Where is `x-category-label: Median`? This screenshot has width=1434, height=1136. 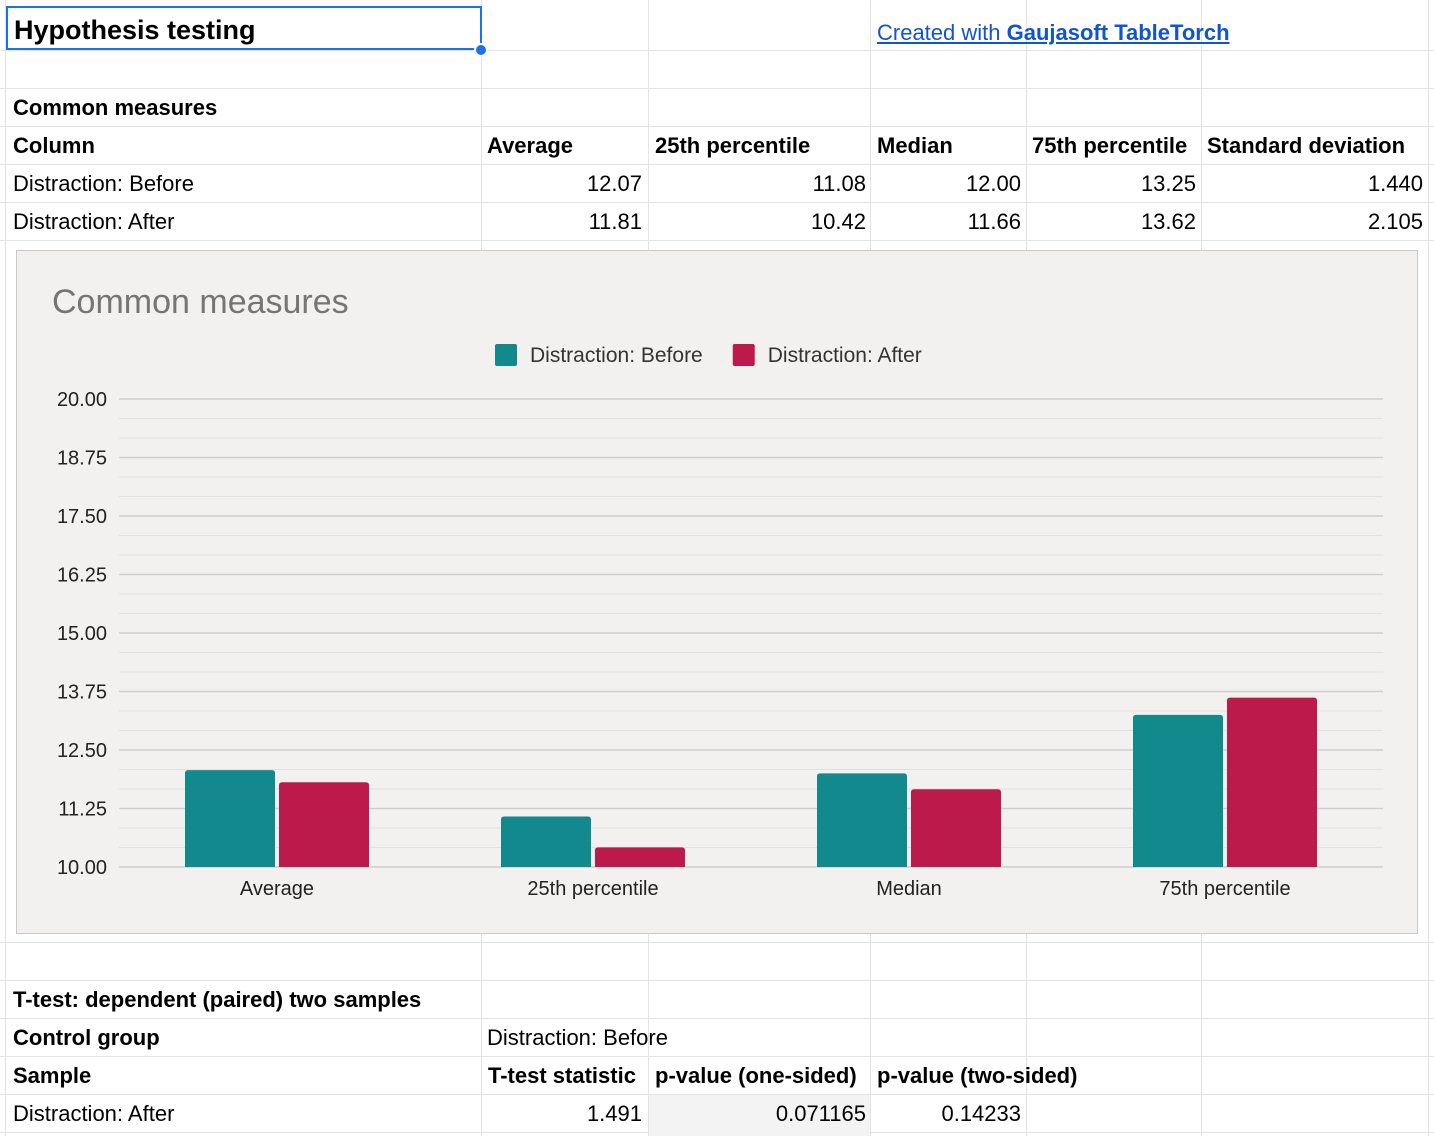 x-category-label: Median is located at coordinates (909, 889).